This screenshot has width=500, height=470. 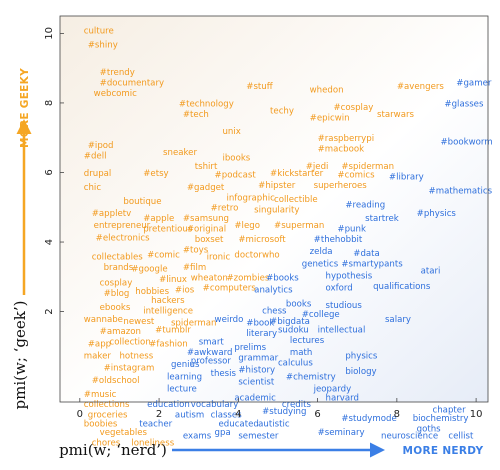 What do you see at coordinates (320, 264) in the screenshot?
I see `word-label: genetics` at bounding box center [320, 264].